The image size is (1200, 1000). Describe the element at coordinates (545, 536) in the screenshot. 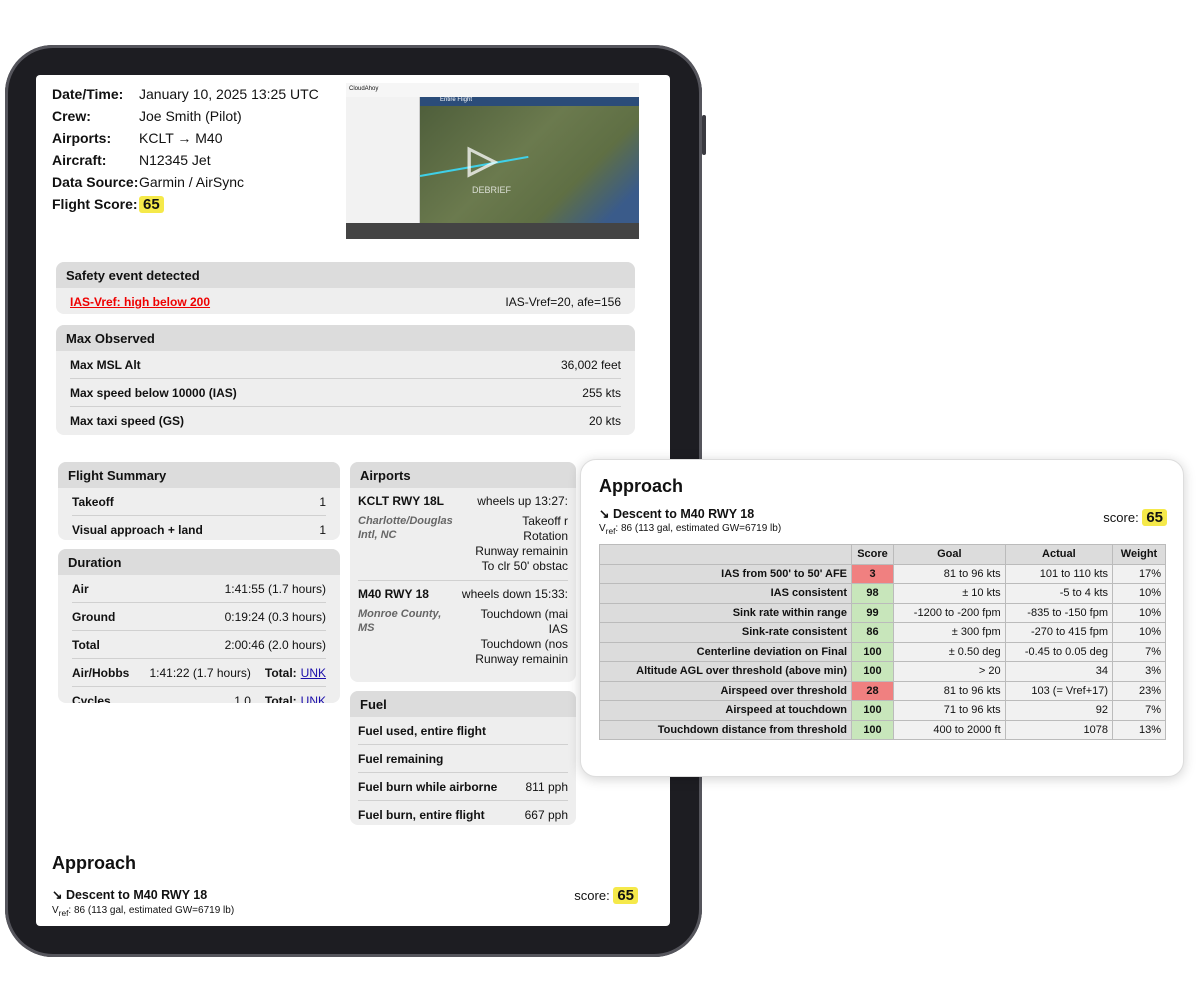

I see `stat-line: Rotation` at that location.